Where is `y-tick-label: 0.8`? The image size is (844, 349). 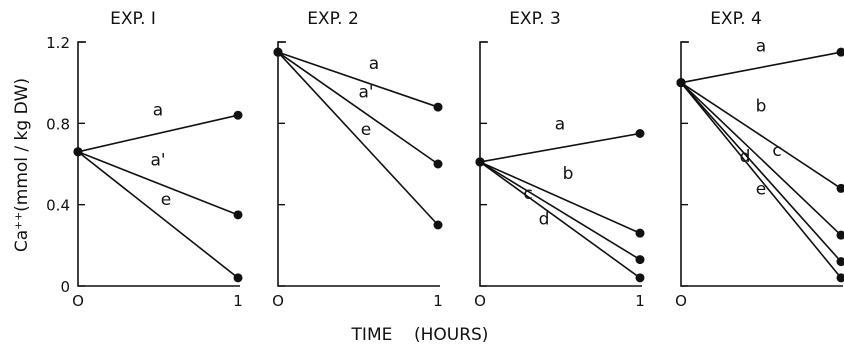 y-tick-label: 0.8 is located at coordinates (58, 124).